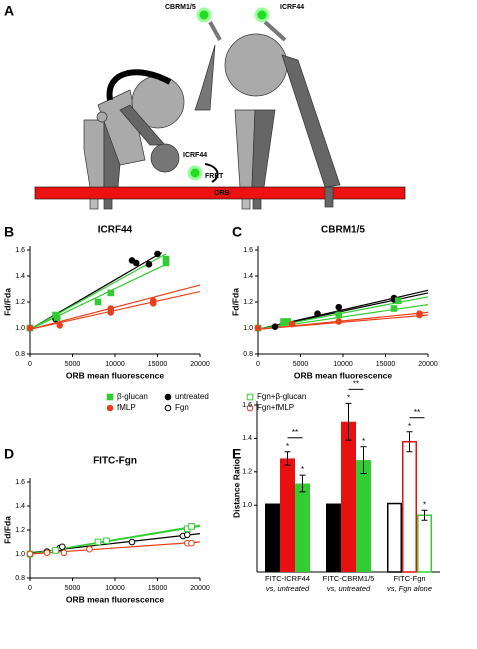 The image size is (477, 649). Describe the element at coordinates (115, 461) in the screenshot. I see `chart-title: FITC-Fgn` at that location.